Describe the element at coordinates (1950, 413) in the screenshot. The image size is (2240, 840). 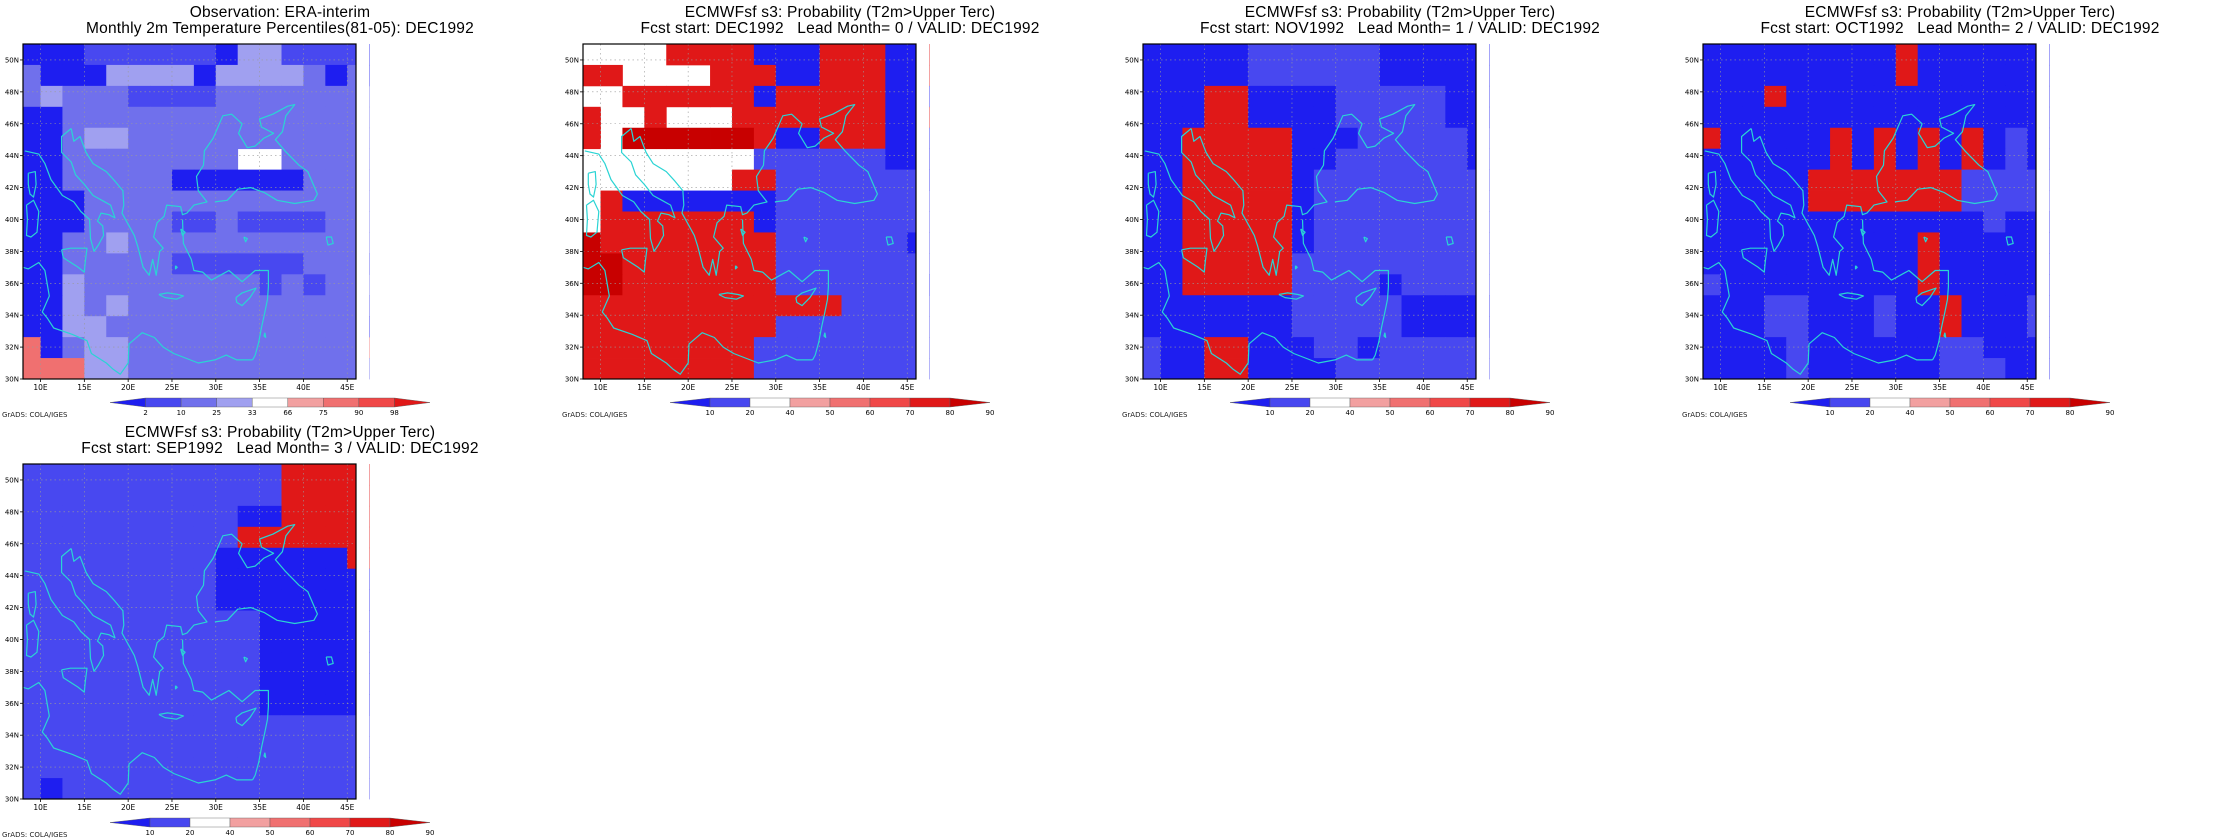
I see `colorbar-label: 50` at that location.